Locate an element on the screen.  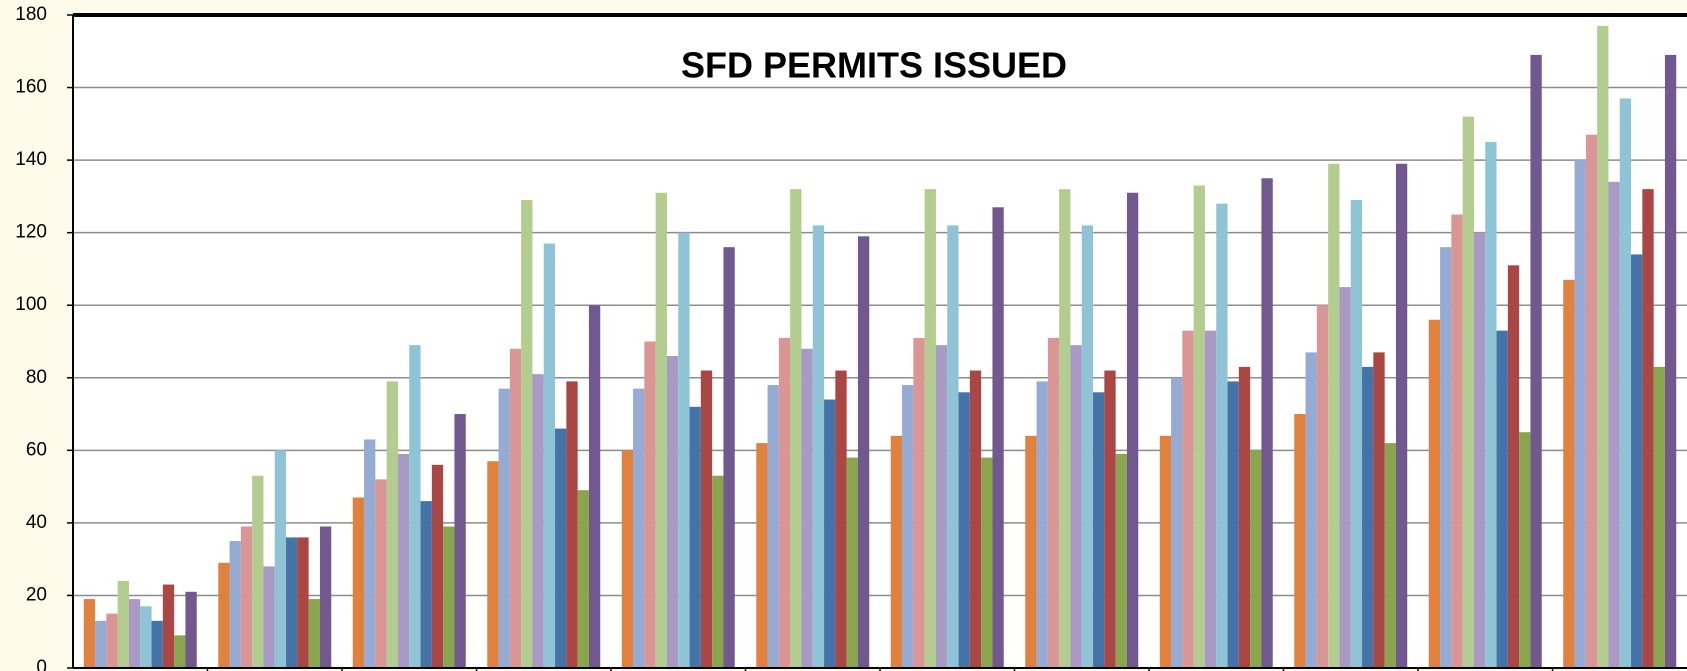
y-tick-label: 180 is located at coordinates (31, 14).